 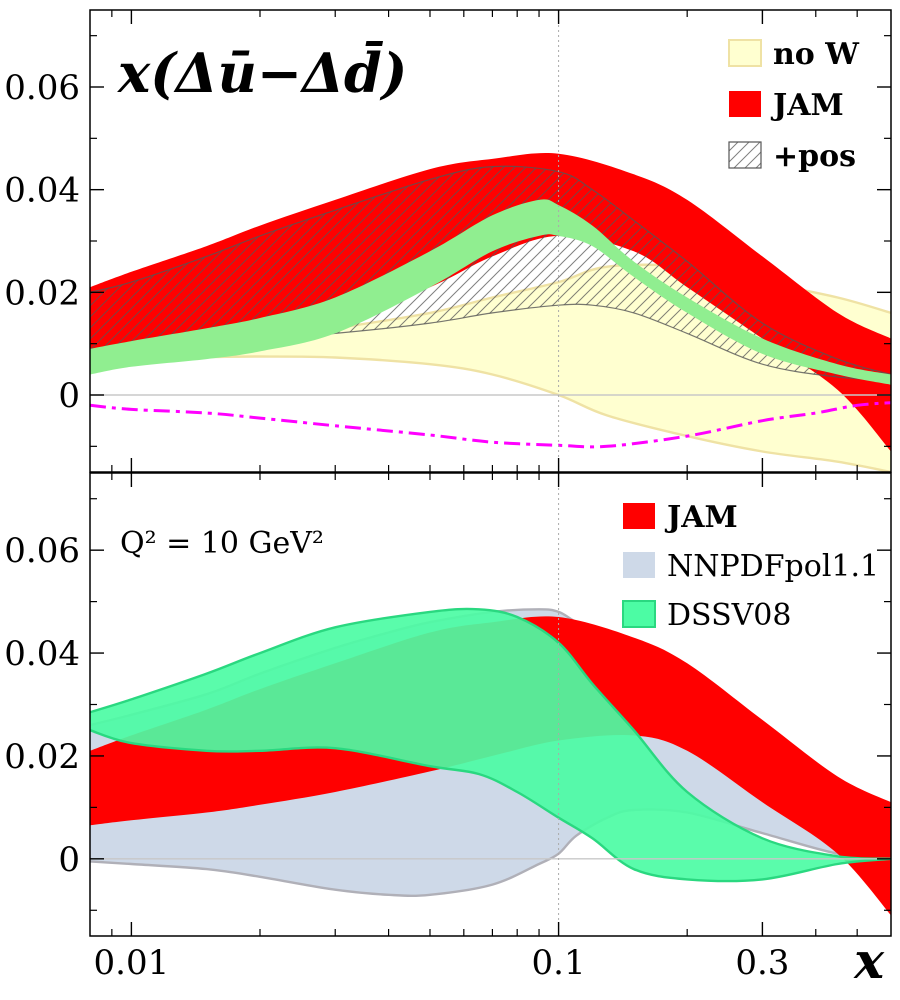 I want to click on bot-legend-item-jam: JAM, so click(x=680, y=517).